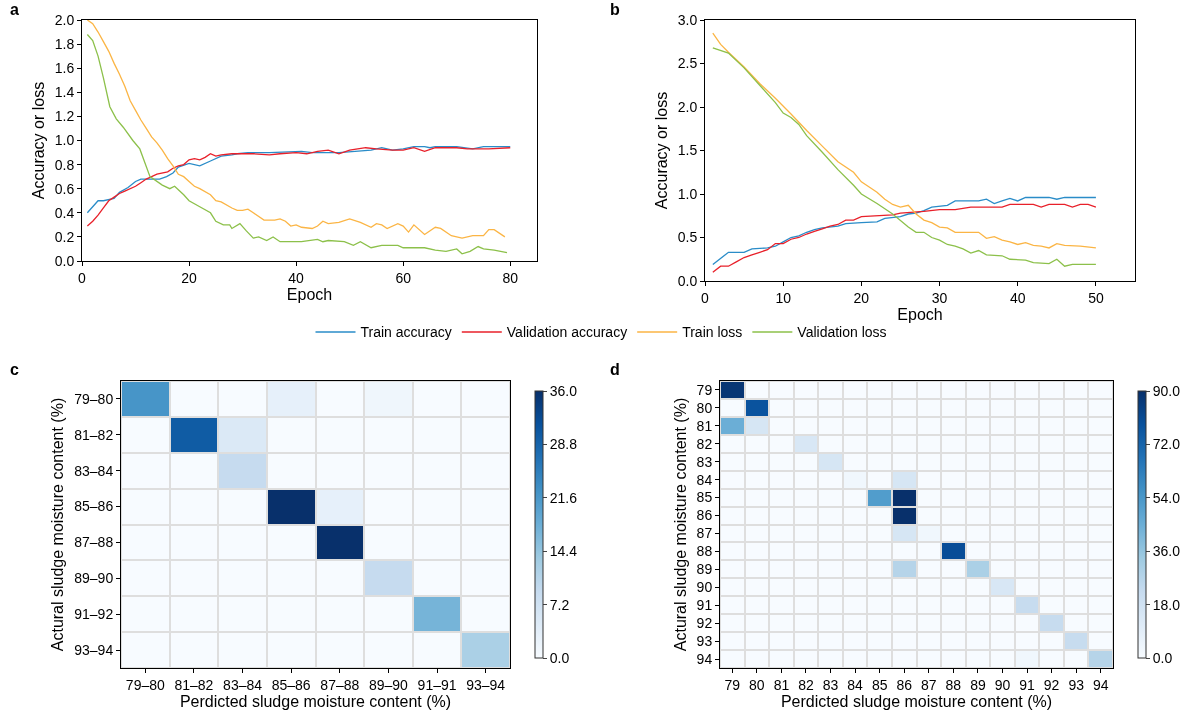  Describe the element at coordinates (1002, 684) in the screenshot. I see `x-tick-label: 90` at that location.